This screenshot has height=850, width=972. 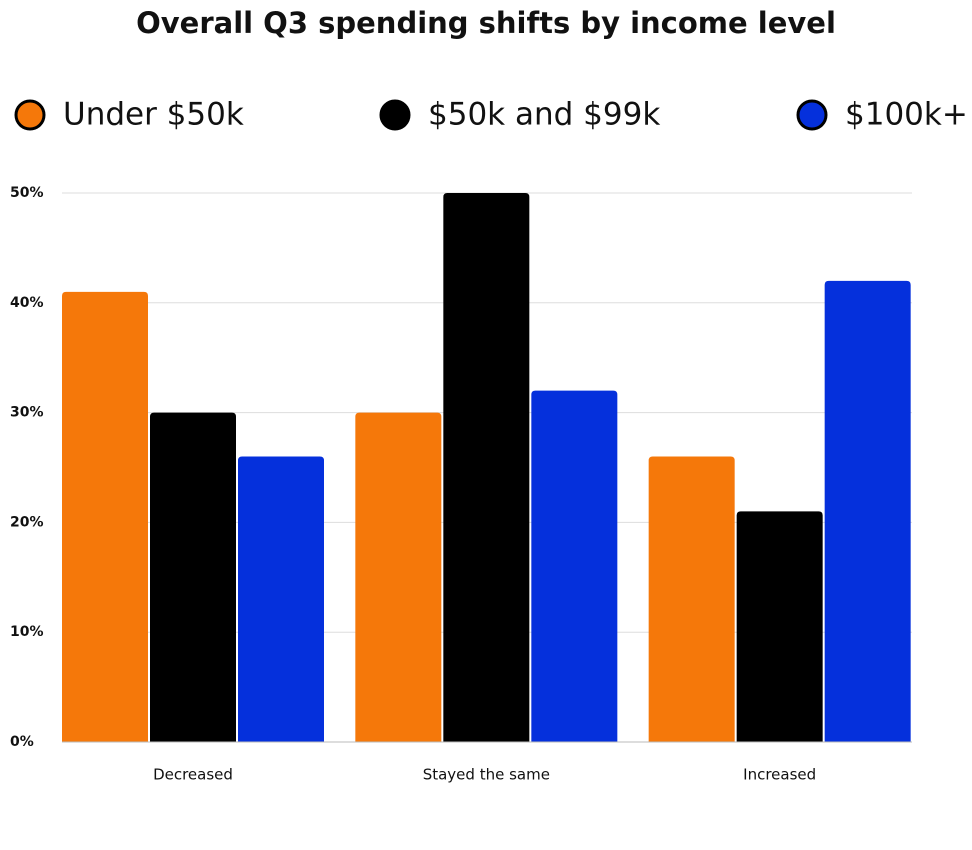 What do you see at coordinates (906, 115) in the screenshot?
I see `legend-label: $100k+` at bounding box center [906, 115].